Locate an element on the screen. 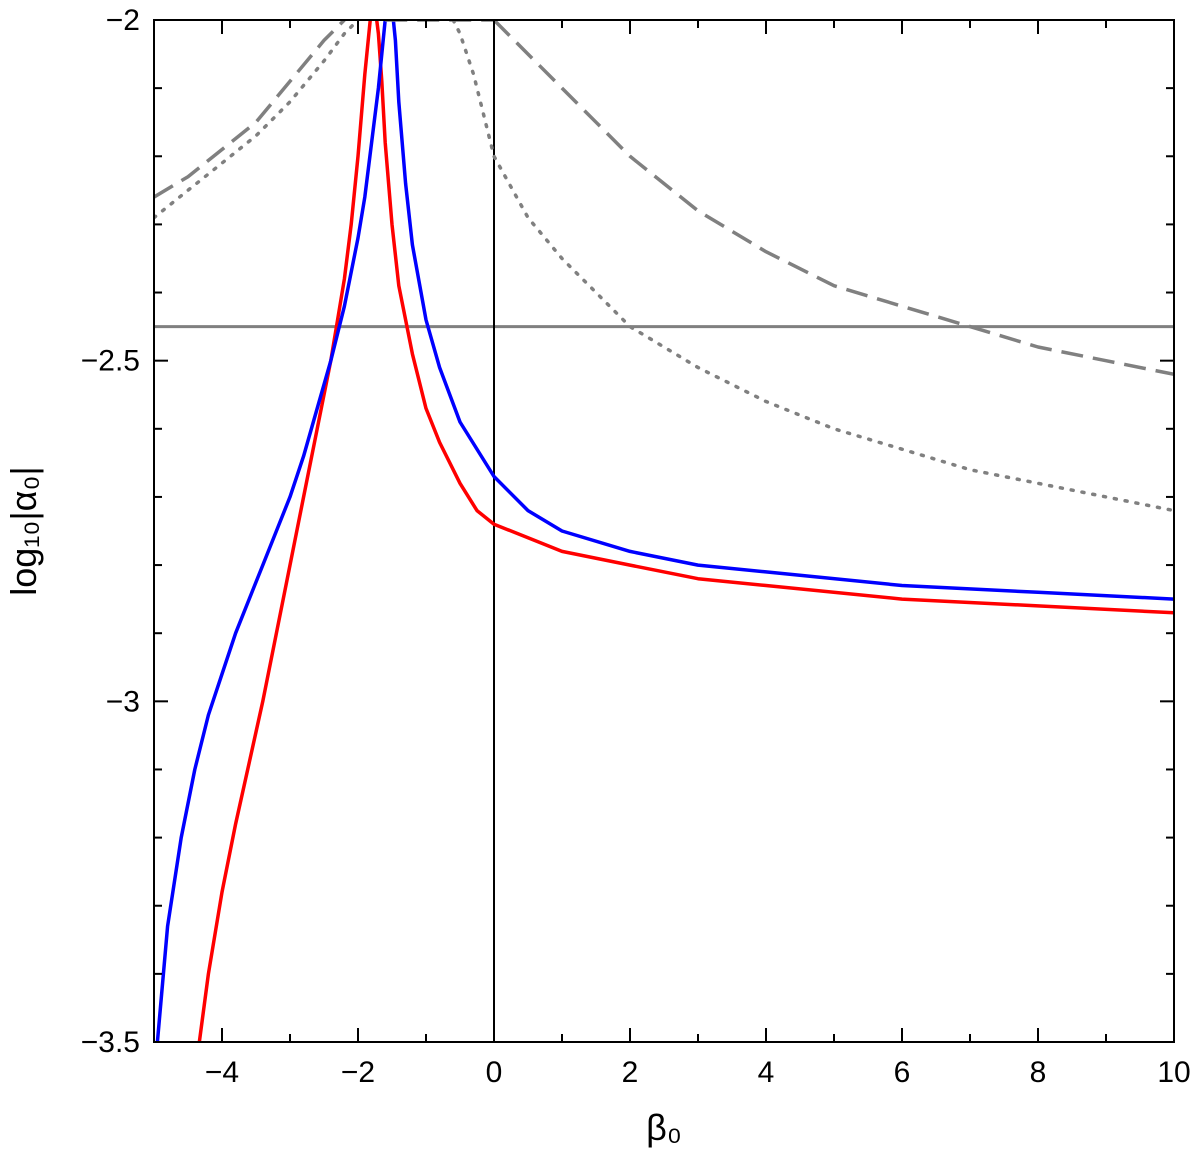 The width and height of the screenshot is (1200, 1155). x-tick-label: 2 is located at coordinates (630, 1072).